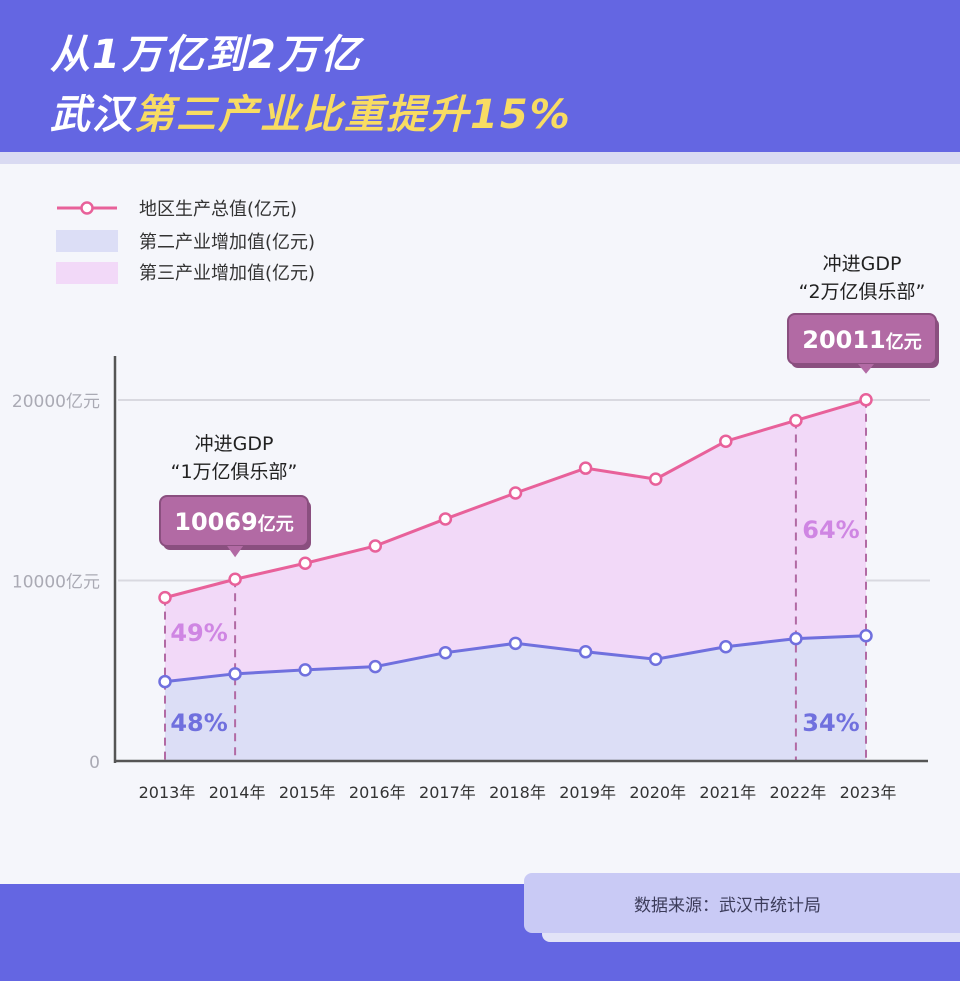 This screenshot has height=981, width=960. I want to click on x-tick-label: 2013年, so click(167, 792).